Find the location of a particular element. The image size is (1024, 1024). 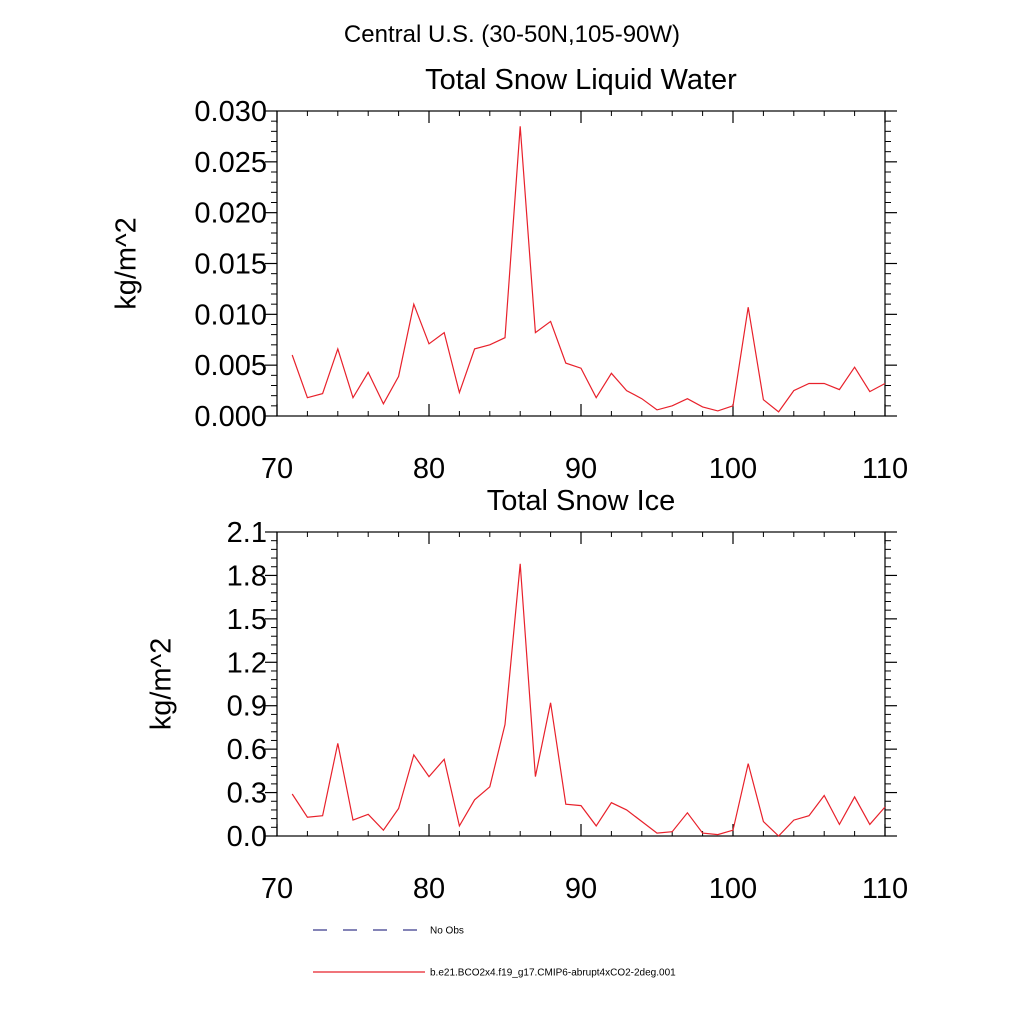

y-tick-label: 1.8 is located at coordinates (247, 576).